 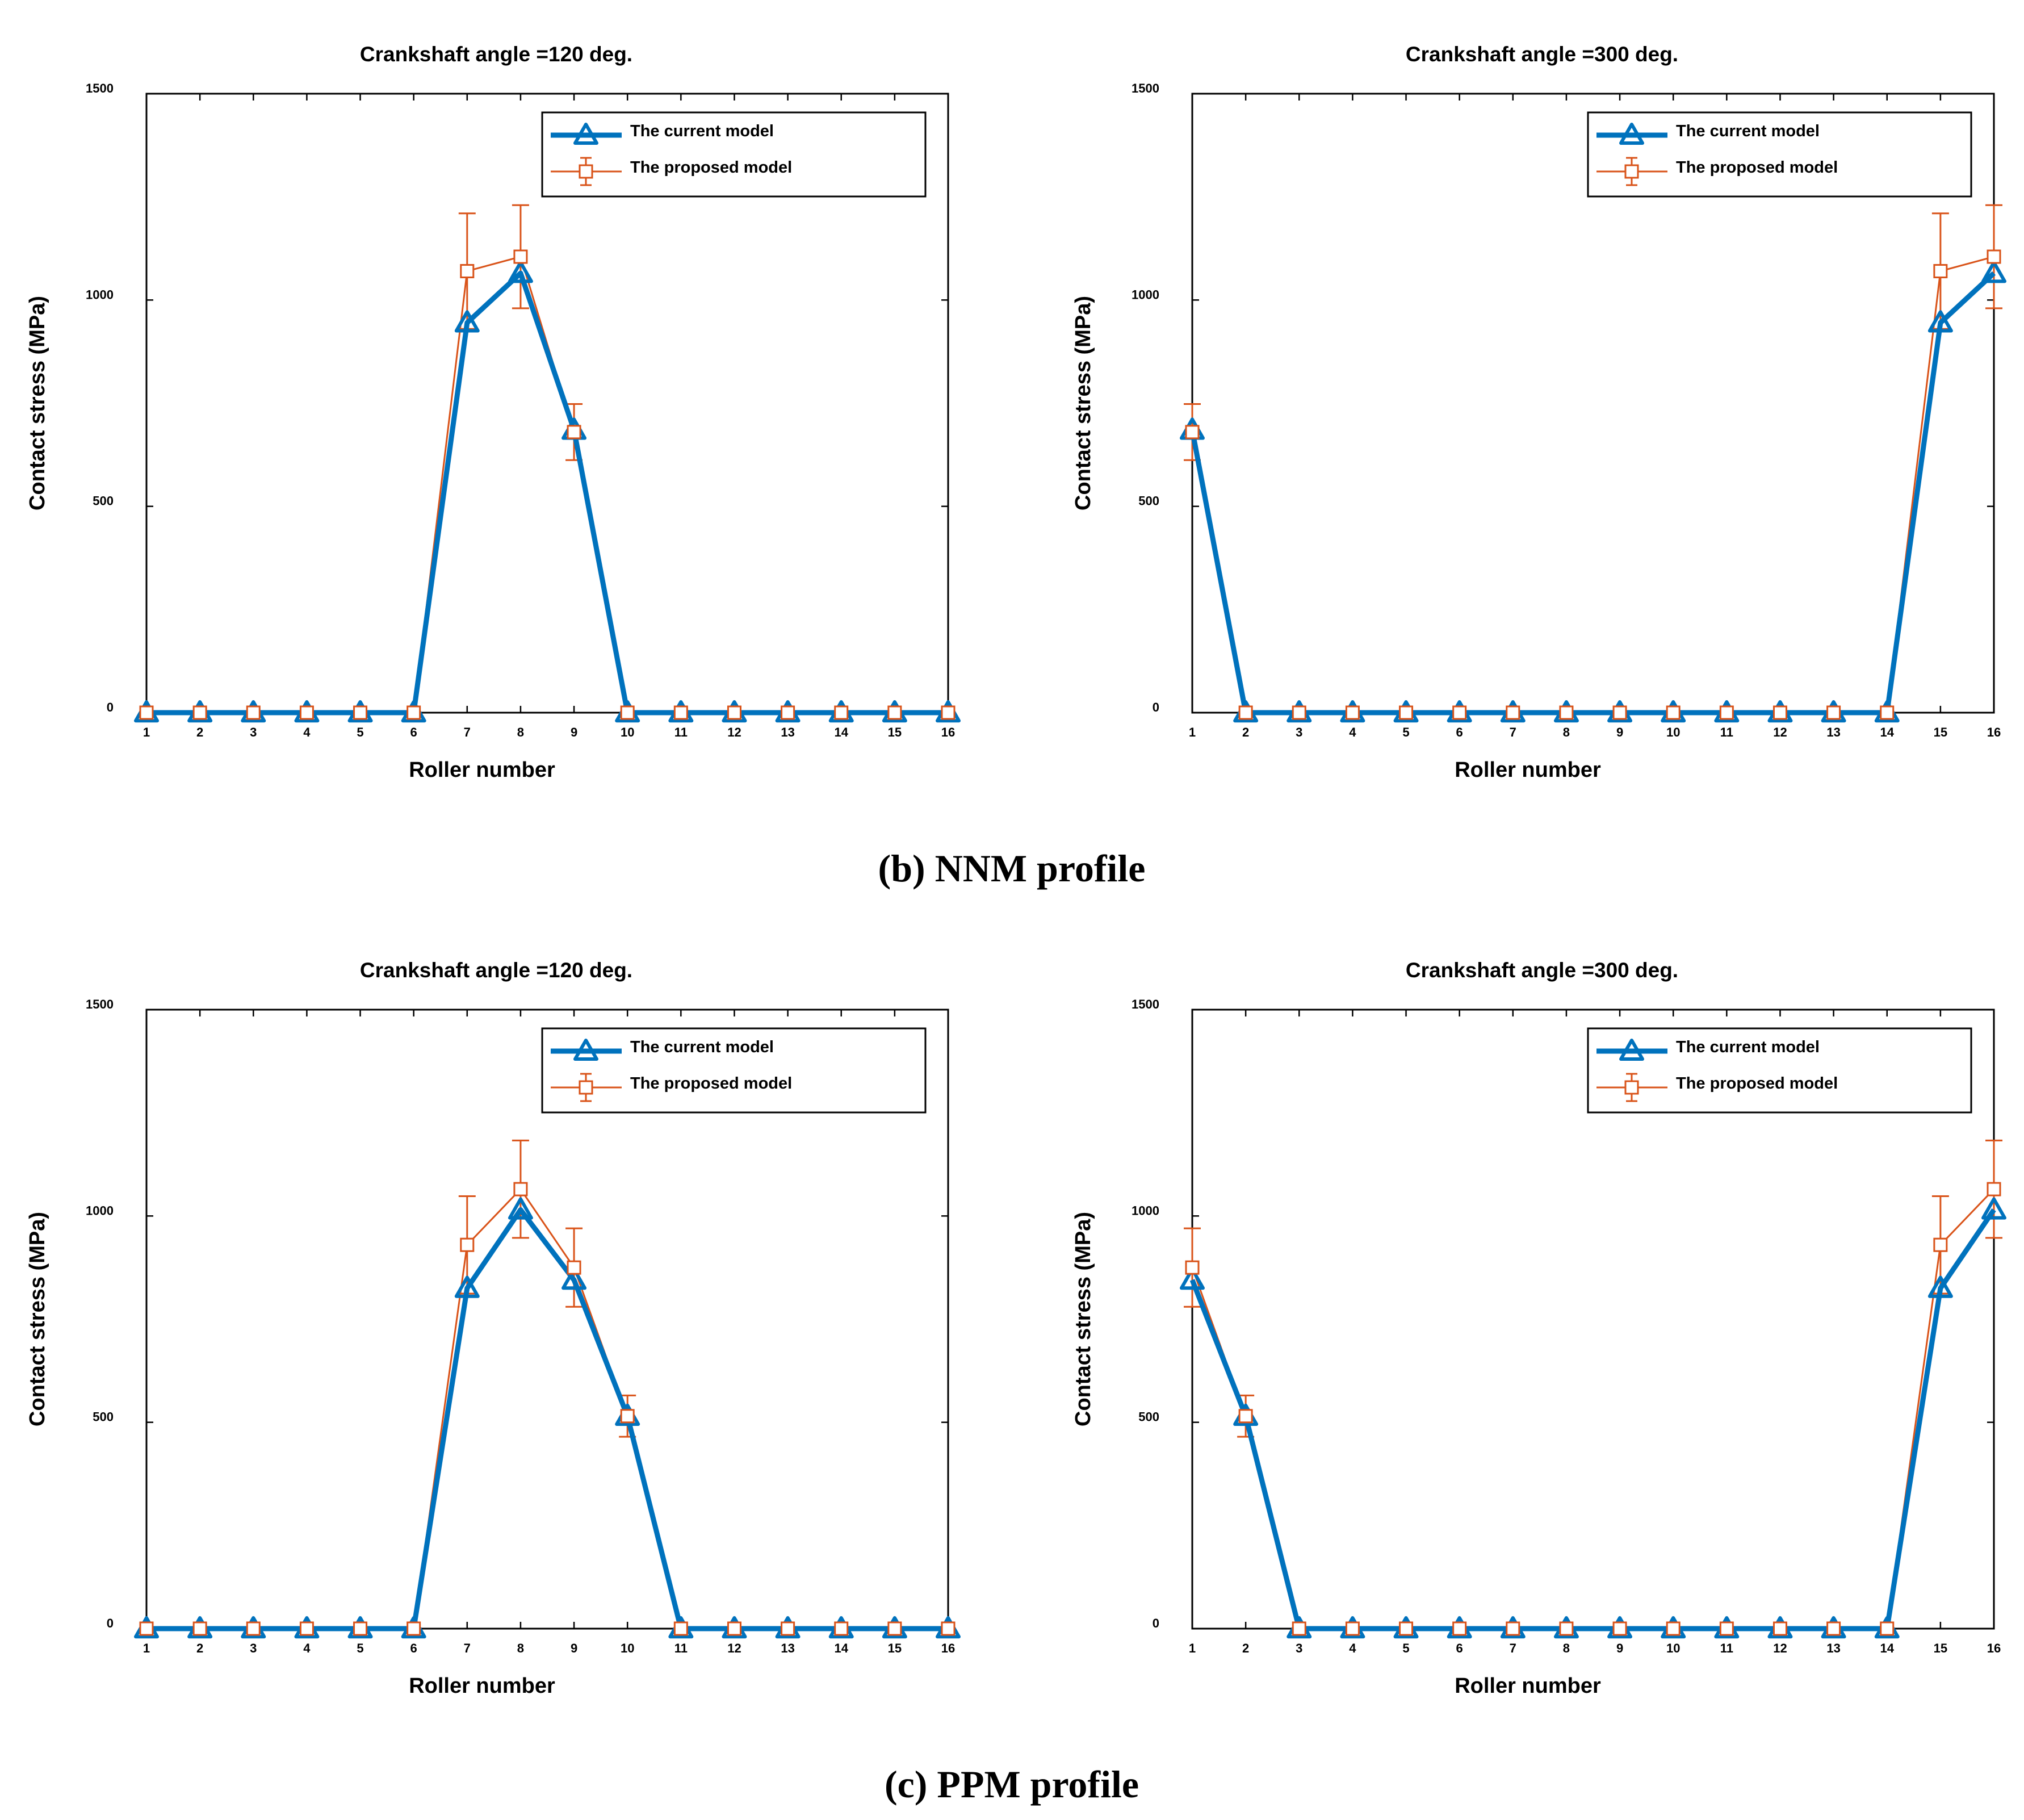 I want to click on y-tick-label: 1500, so click(x=1145, y=88).